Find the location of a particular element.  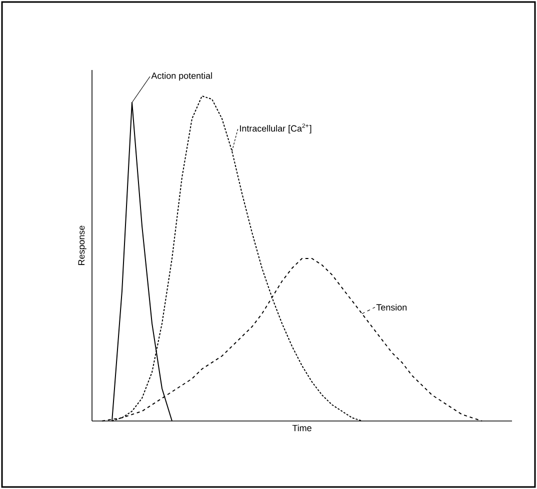

legend-label: Tension is located at coordinates (391, 307).